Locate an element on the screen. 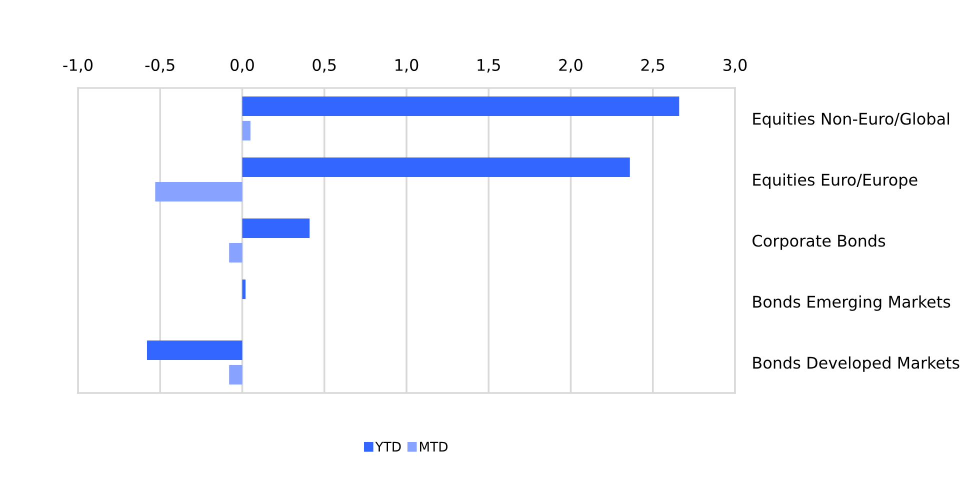 This screenshot has height=487, width=962. y-tick-label: Bonds Developed Markets is located at coordinates (856, 364).